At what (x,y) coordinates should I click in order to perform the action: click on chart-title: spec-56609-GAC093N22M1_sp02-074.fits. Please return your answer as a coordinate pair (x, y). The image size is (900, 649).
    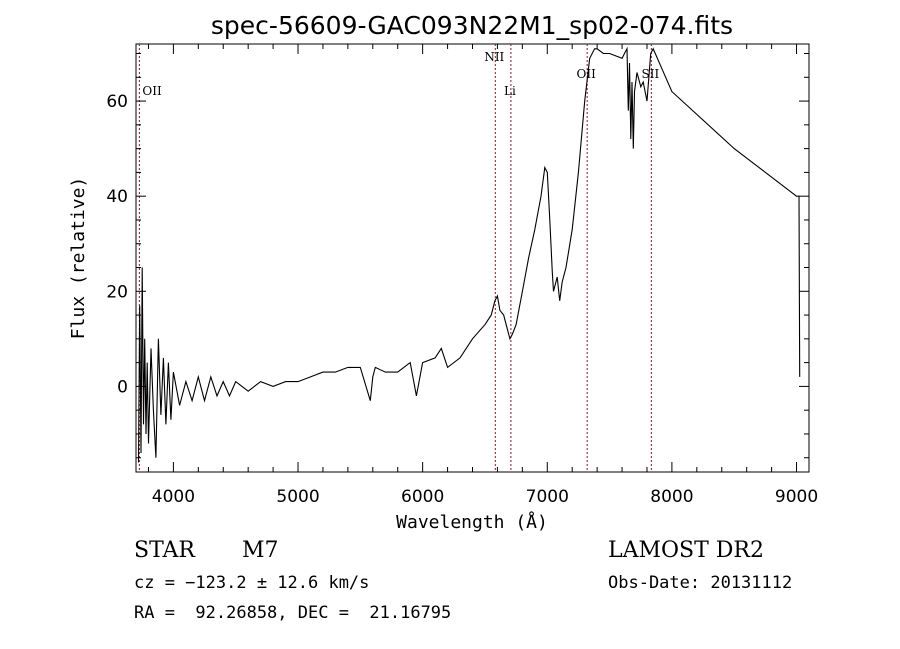
    Looking at the image, I should click on (472, 25).